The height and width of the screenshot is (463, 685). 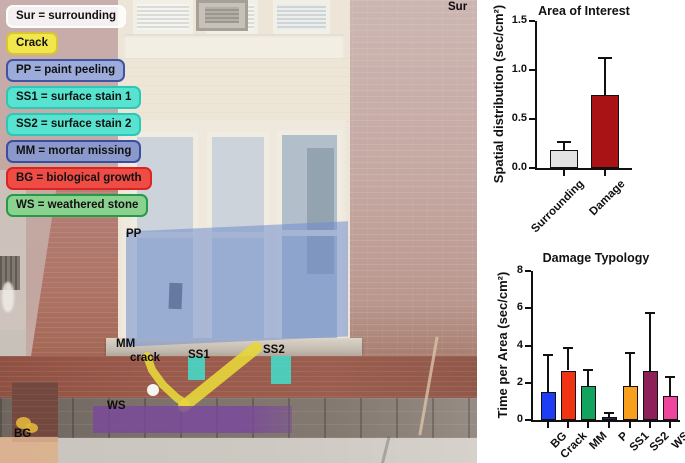 I want to click on surface-stain-2-mark, so click(x=281, y=370).